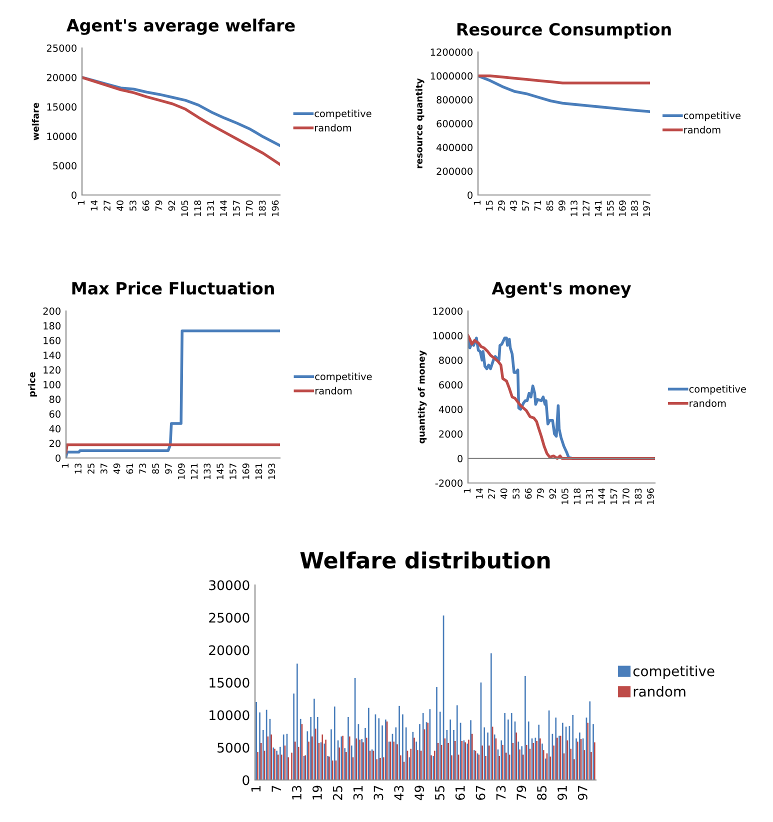  What do you see at coordinates (454, 100) in the screenshot?
I see `y-tick-label: 800000` at bounding box center [454, 100].